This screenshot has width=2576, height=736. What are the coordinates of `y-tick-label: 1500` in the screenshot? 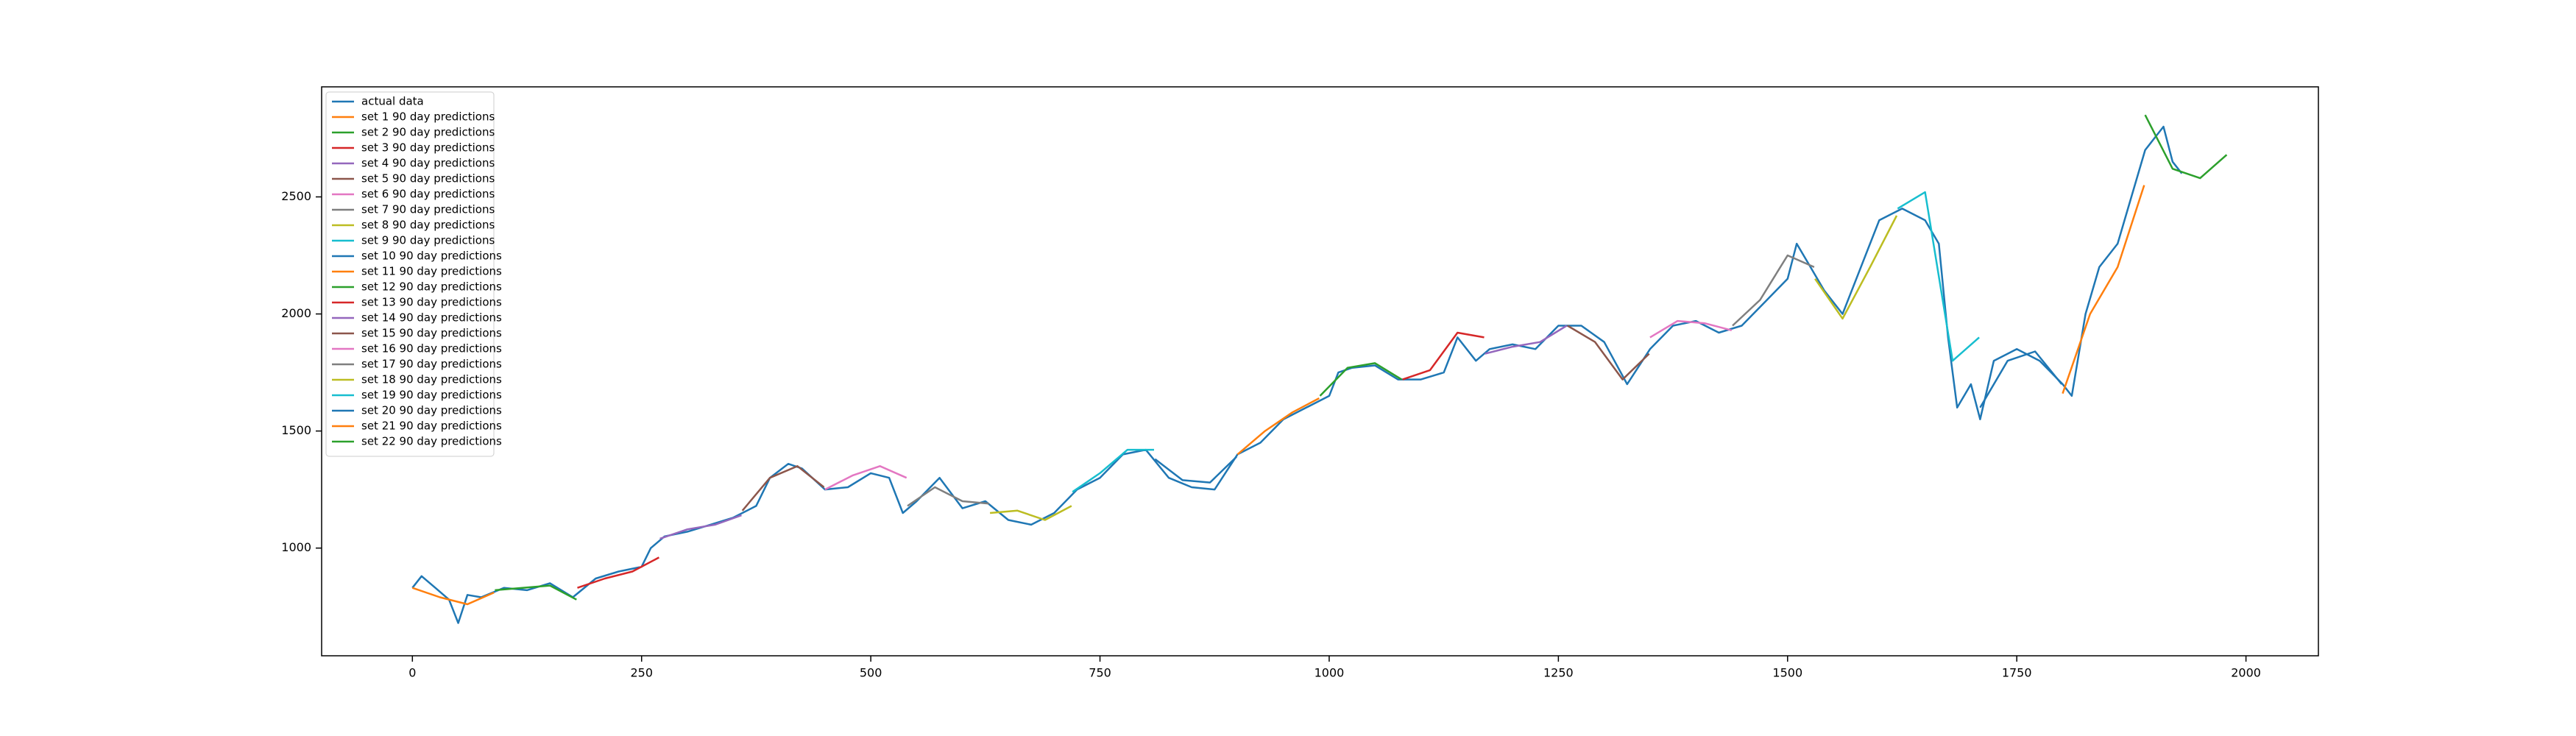 It's located at (296, 430).